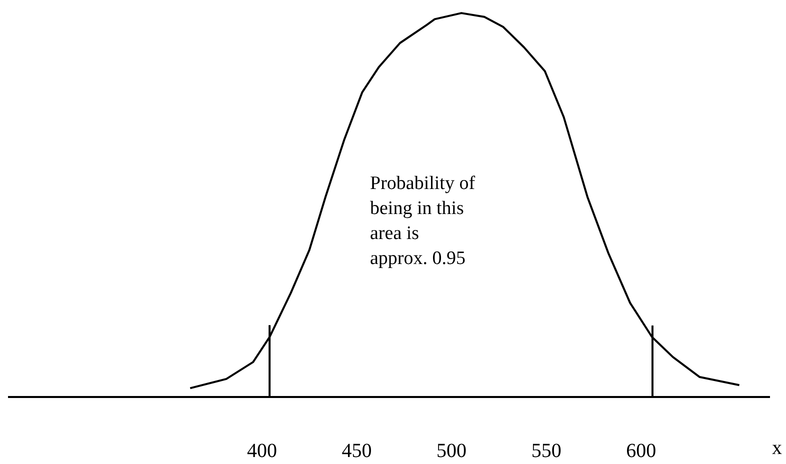 The width and height of the screenshot is (786, 464). What do you see at coordinates (546, 451) in the screenshot?
I see `x-tick-label: 550` at bounding box center [546, 451].